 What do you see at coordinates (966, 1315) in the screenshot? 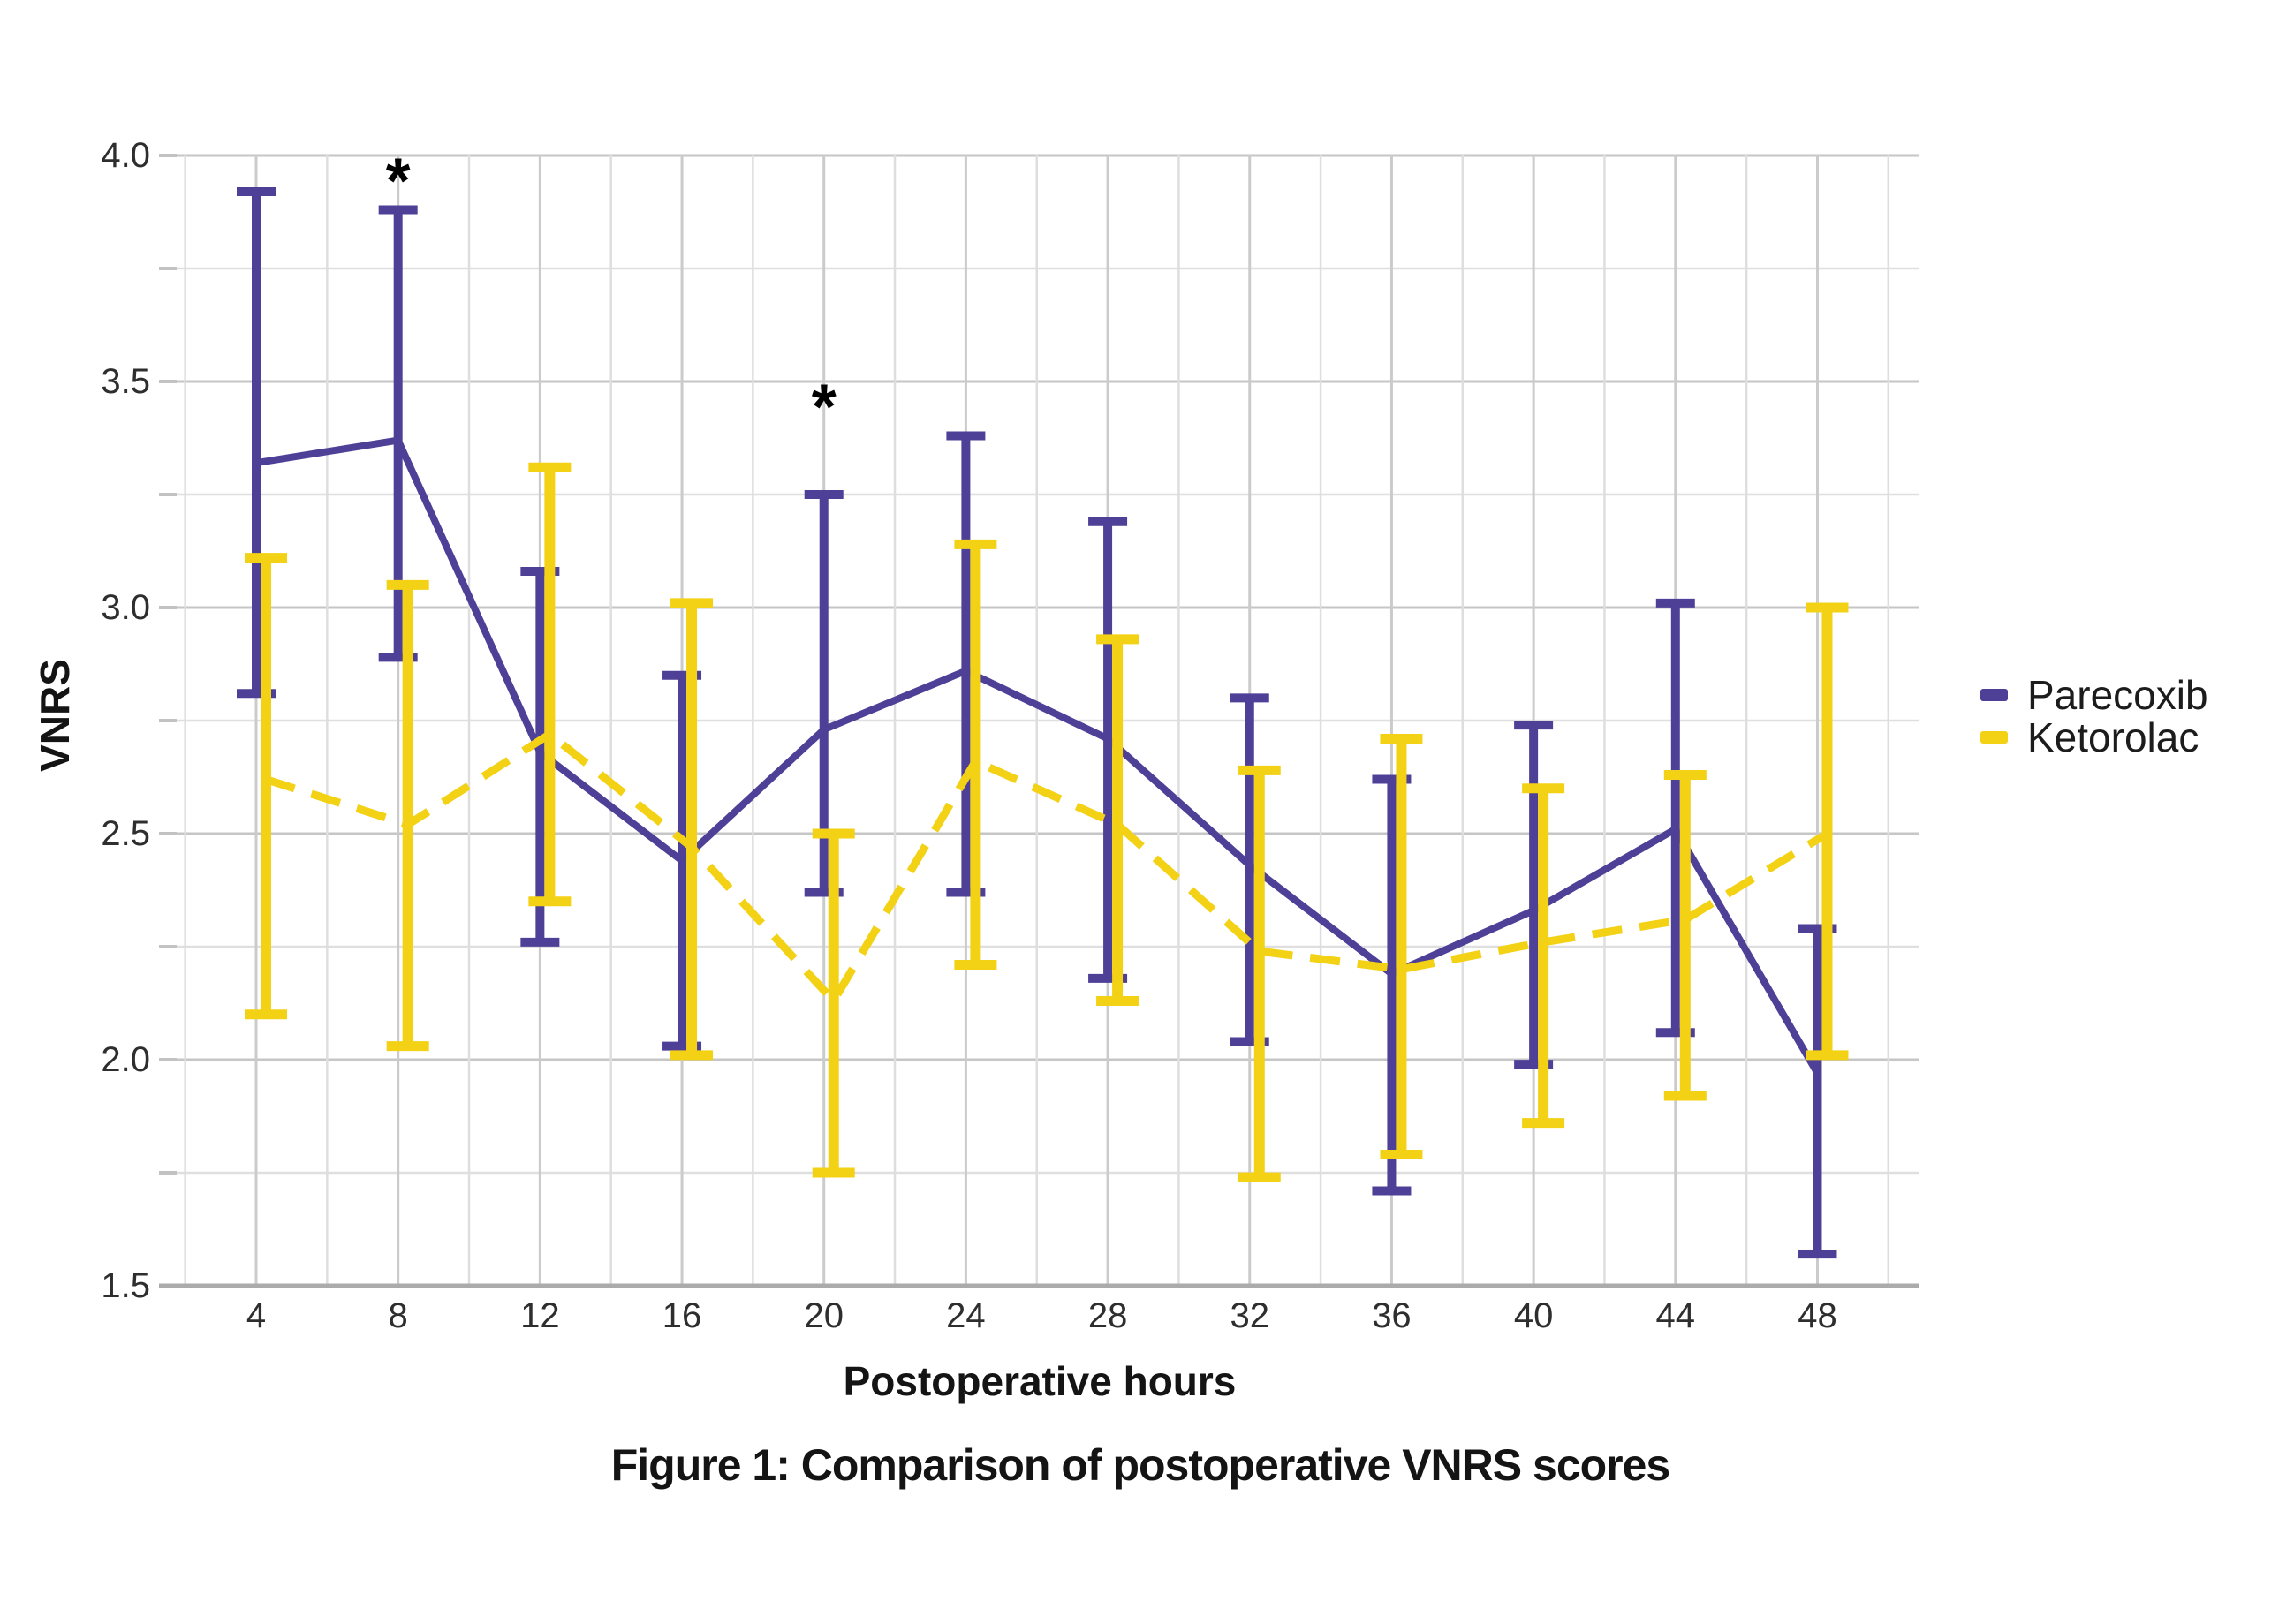
I see `x-tick-label: 24` at bounding box center [966, 1315].